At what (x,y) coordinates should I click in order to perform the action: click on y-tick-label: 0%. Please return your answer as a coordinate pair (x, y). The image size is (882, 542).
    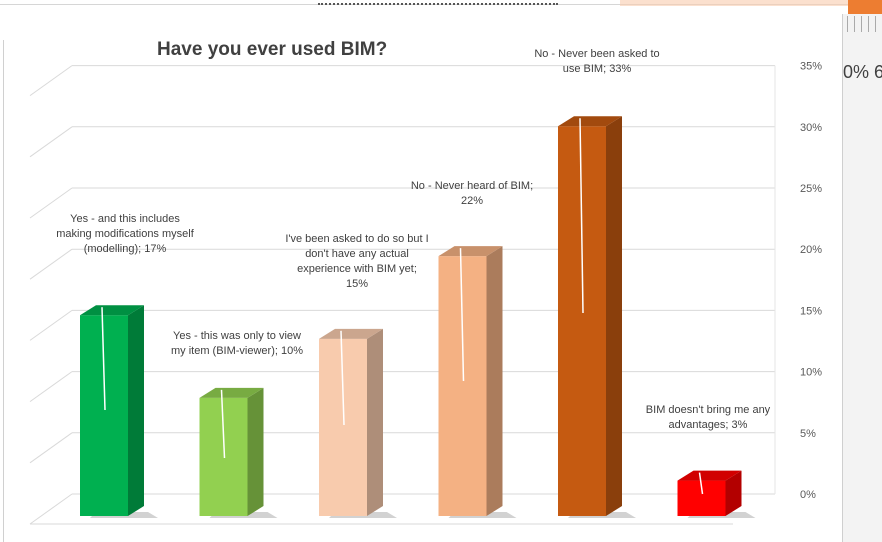
    Looking at the image, I should click on (808, 495).